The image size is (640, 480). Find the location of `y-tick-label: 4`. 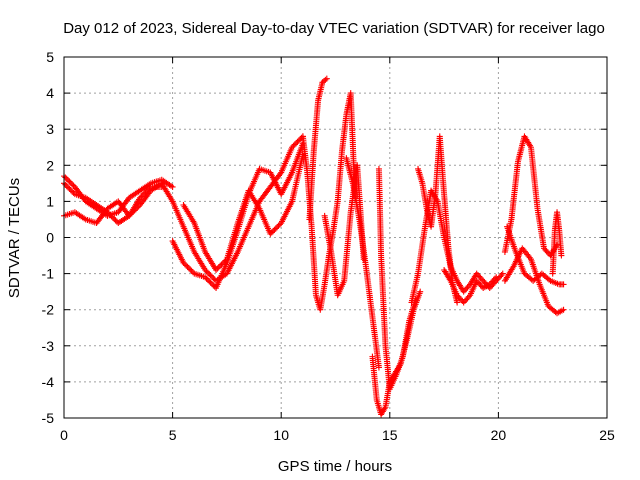

y-tick-label: 4 is located at coordinates (50, 93).